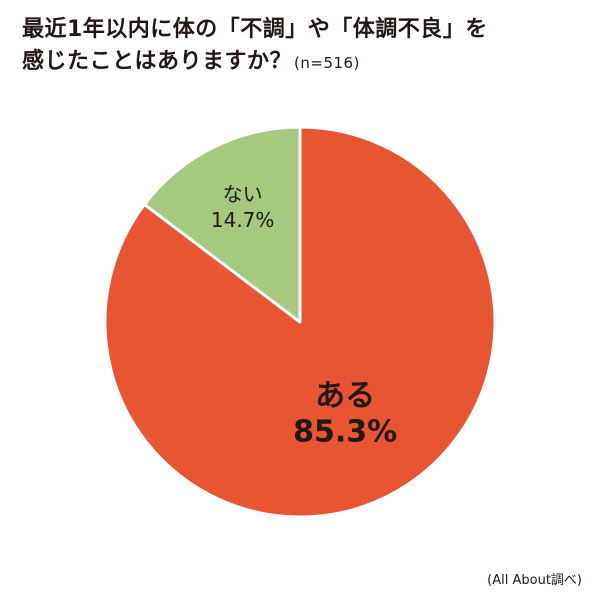  What do you see at coordinates (243, 194) in the screenshot?
I see `slice-label-no: ない` at bounding box center [243, 194].